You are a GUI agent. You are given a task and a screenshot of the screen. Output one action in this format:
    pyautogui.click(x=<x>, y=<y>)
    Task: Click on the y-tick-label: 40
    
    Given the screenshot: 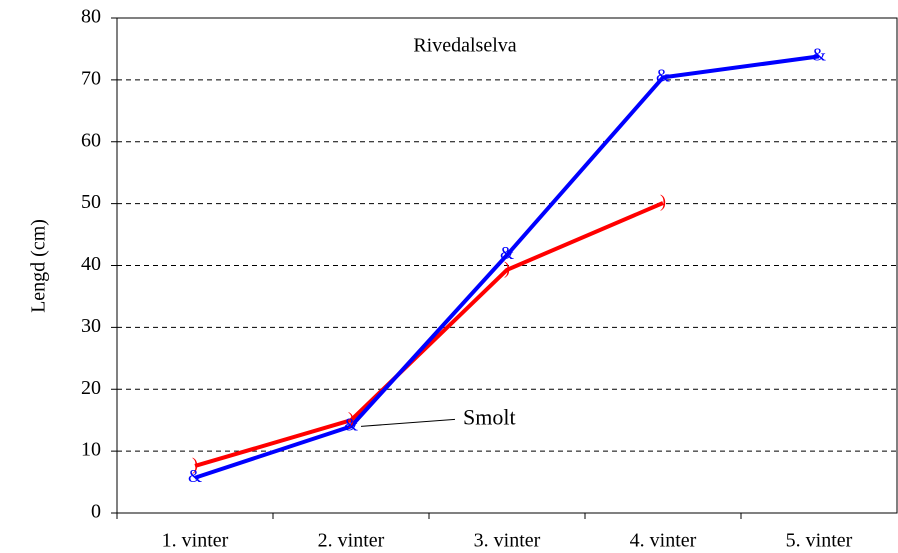 What is the action you would take?
    pyautogui.click(x=91, y=264)
    